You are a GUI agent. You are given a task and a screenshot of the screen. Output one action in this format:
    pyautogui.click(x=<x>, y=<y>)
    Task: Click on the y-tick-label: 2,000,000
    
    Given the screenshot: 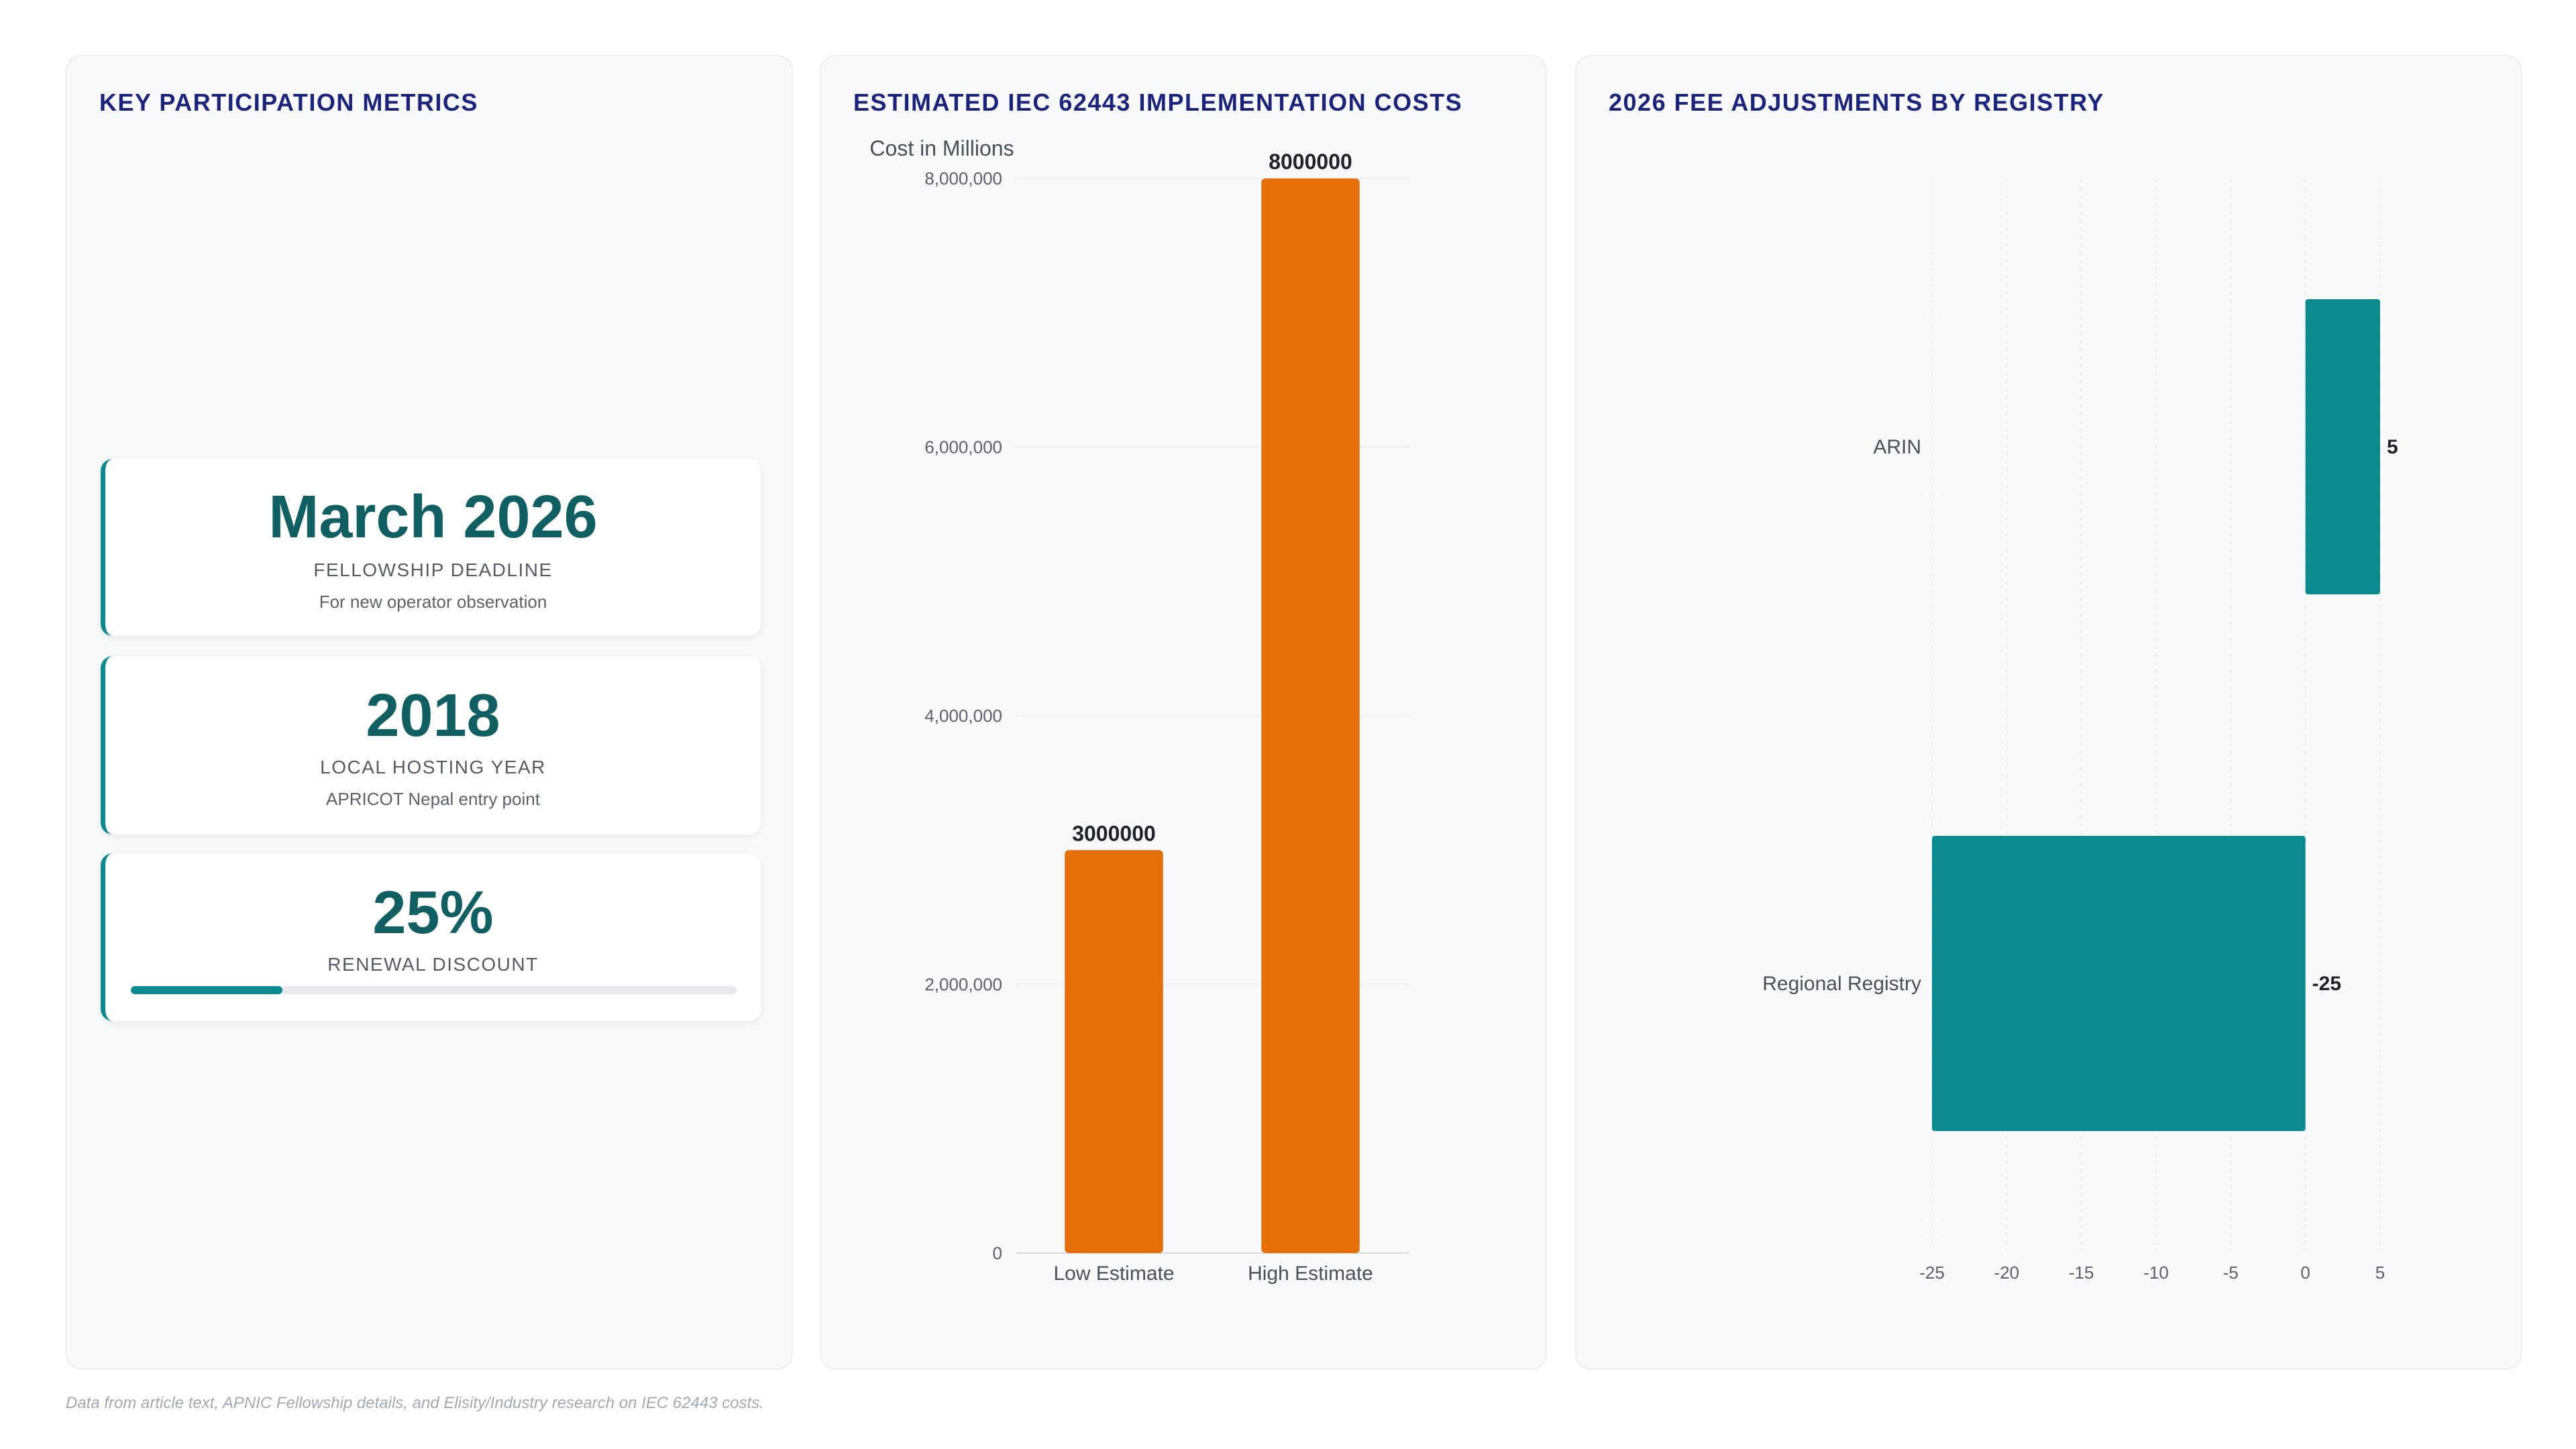 What is the action you would take?
    pyautogui.click(x=963, y=985)
    